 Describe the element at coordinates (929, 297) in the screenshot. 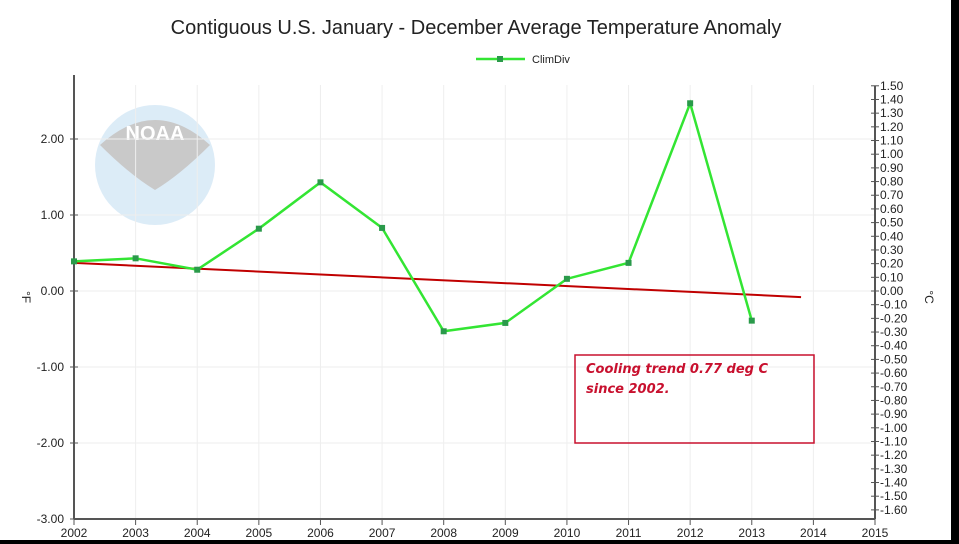

I see `y-axis-label-right: °C` at that location.